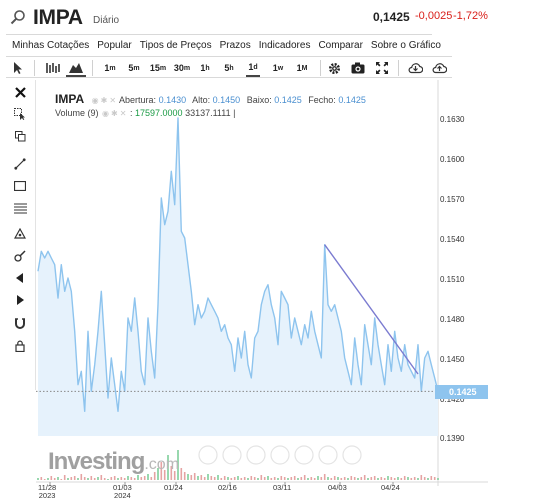 This screenshot has height=502, width=533. Describe the element at coordinates (340, 45) in the screenshot. I see `menu-compare: Comparar` at that location.